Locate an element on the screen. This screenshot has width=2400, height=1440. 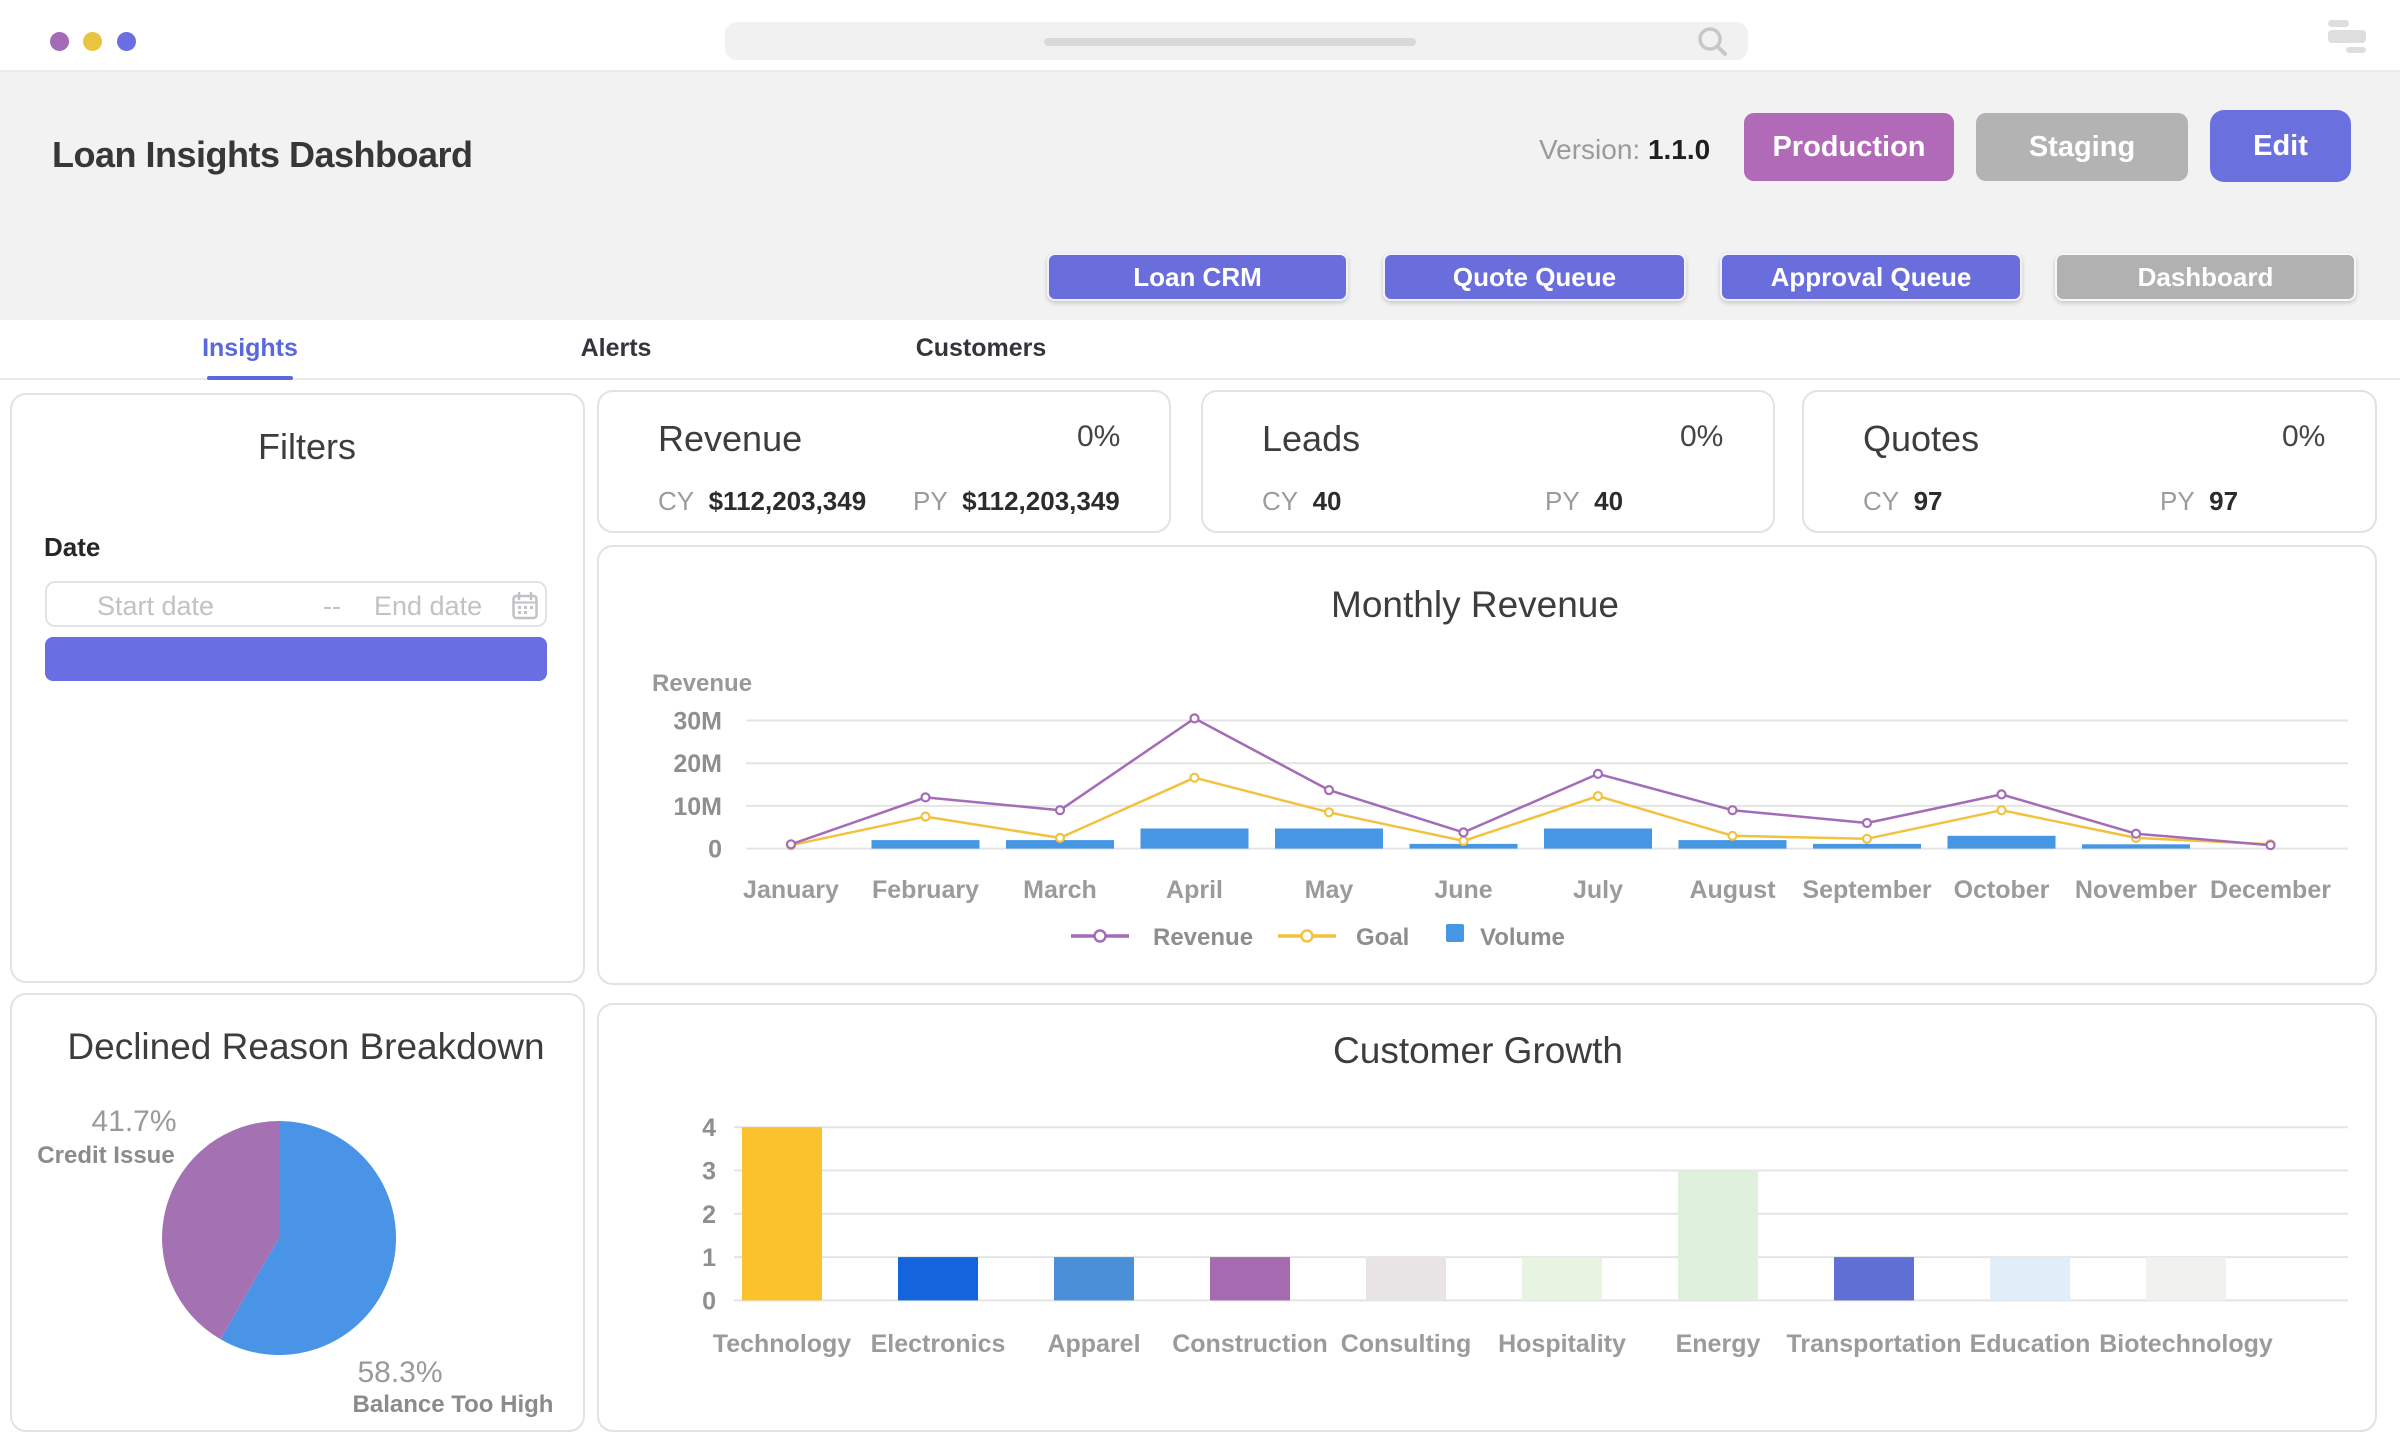
svg-text: October is located at coordinates (2002, 890).